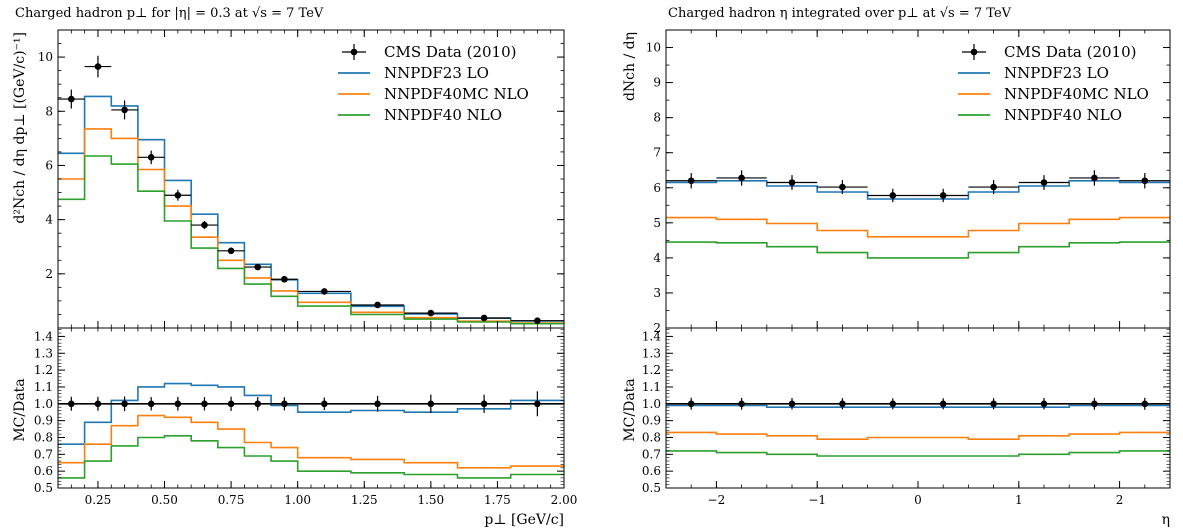 This screenshot has height=531, width=1183. Describe the element at coordinates (311, 240) in the screenshot. I see `pt-nnpdf40_nlo-line` at that location.